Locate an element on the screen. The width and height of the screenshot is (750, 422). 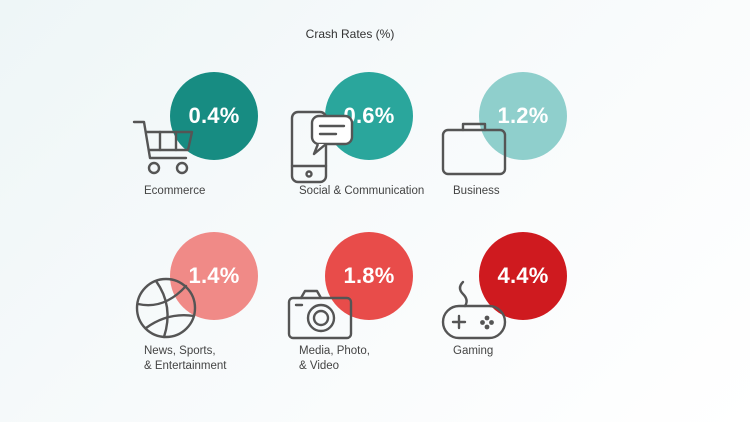
category-tile: 0.4% Ecommerce is located at coordinates (212, 148).